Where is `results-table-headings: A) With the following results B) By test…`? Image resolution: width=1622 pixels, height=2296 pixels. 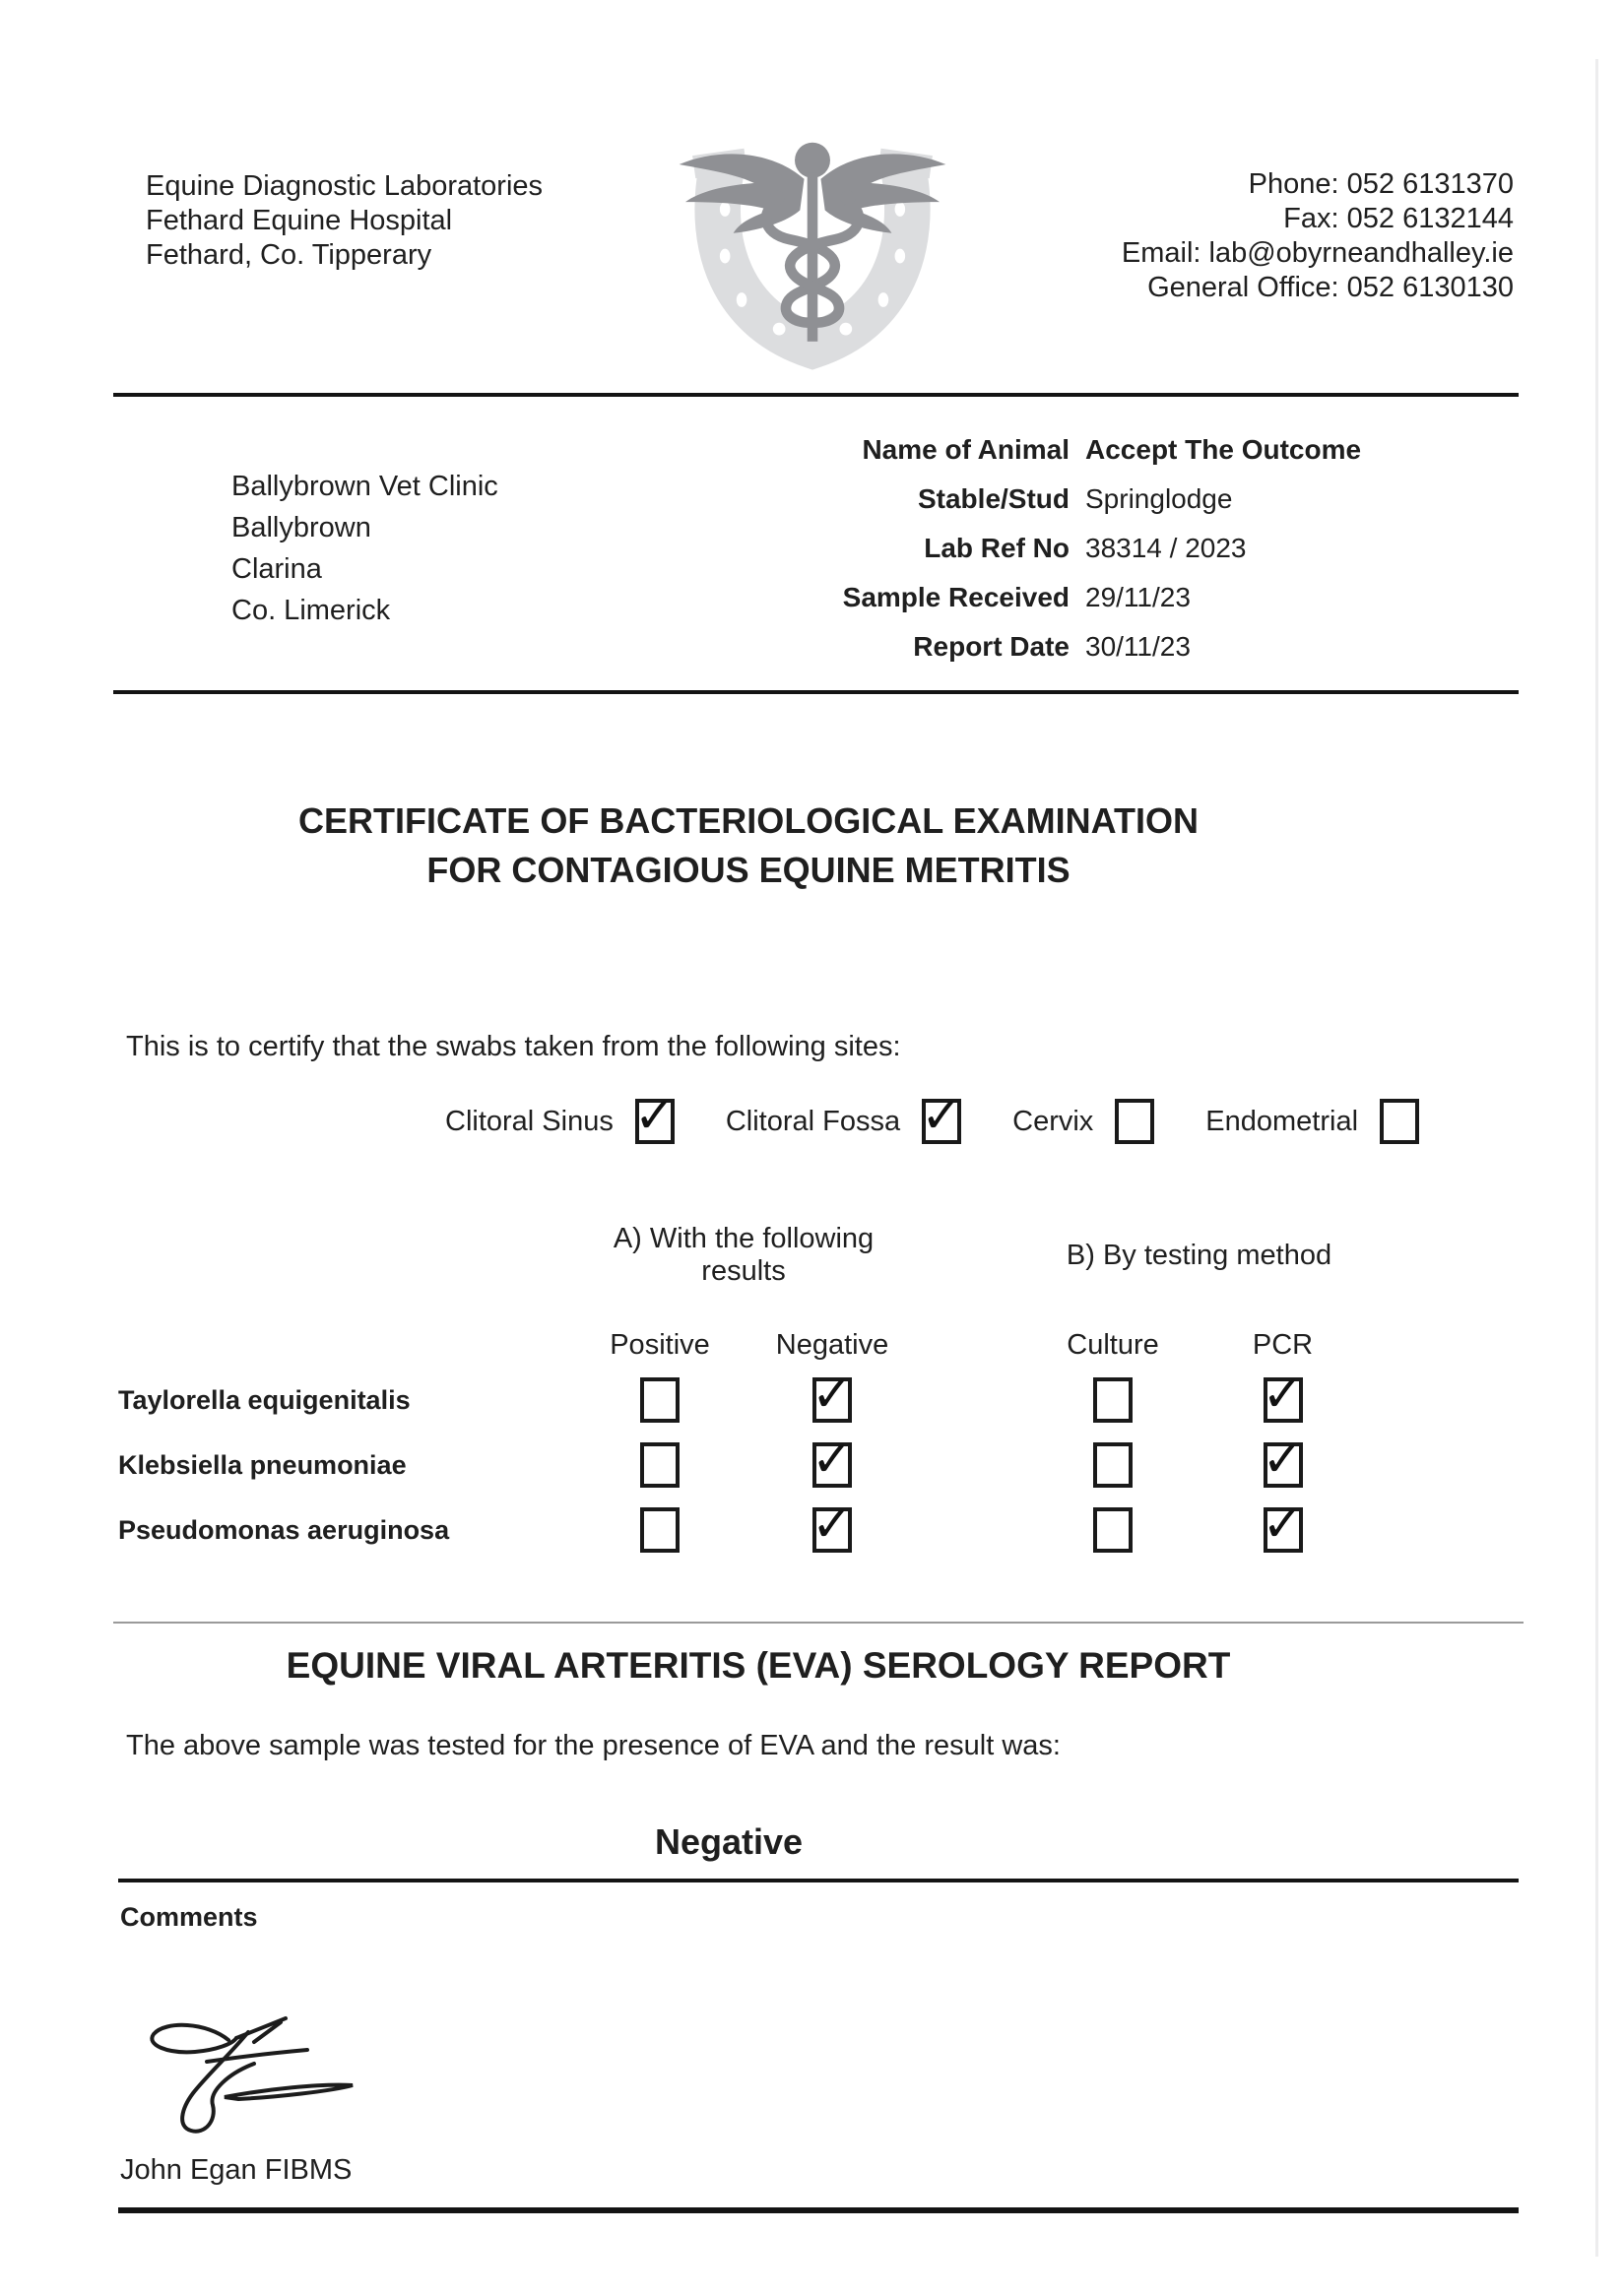
results-table-headings: A) With the following results B) By test… is located at coordinates (870, 1255).